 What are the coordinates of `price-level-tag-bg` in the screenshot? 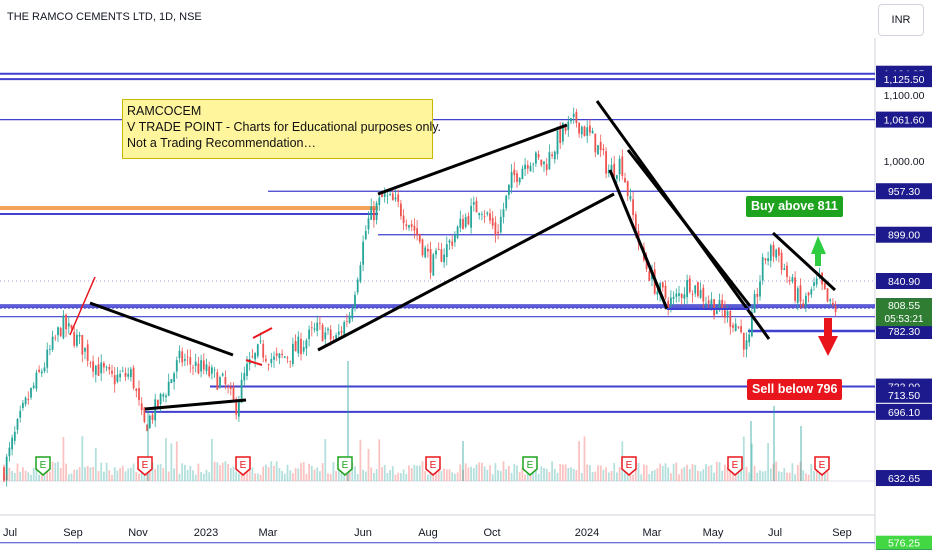 It's located at (904, 411).